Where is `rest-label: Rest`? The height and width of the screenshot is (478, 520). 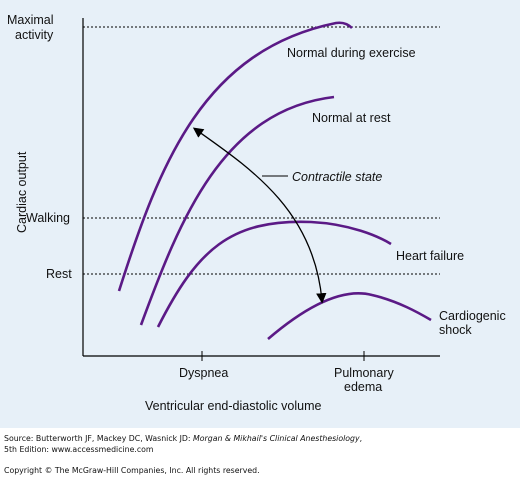 rest-label: Rest is located at coordinates (59, 274).